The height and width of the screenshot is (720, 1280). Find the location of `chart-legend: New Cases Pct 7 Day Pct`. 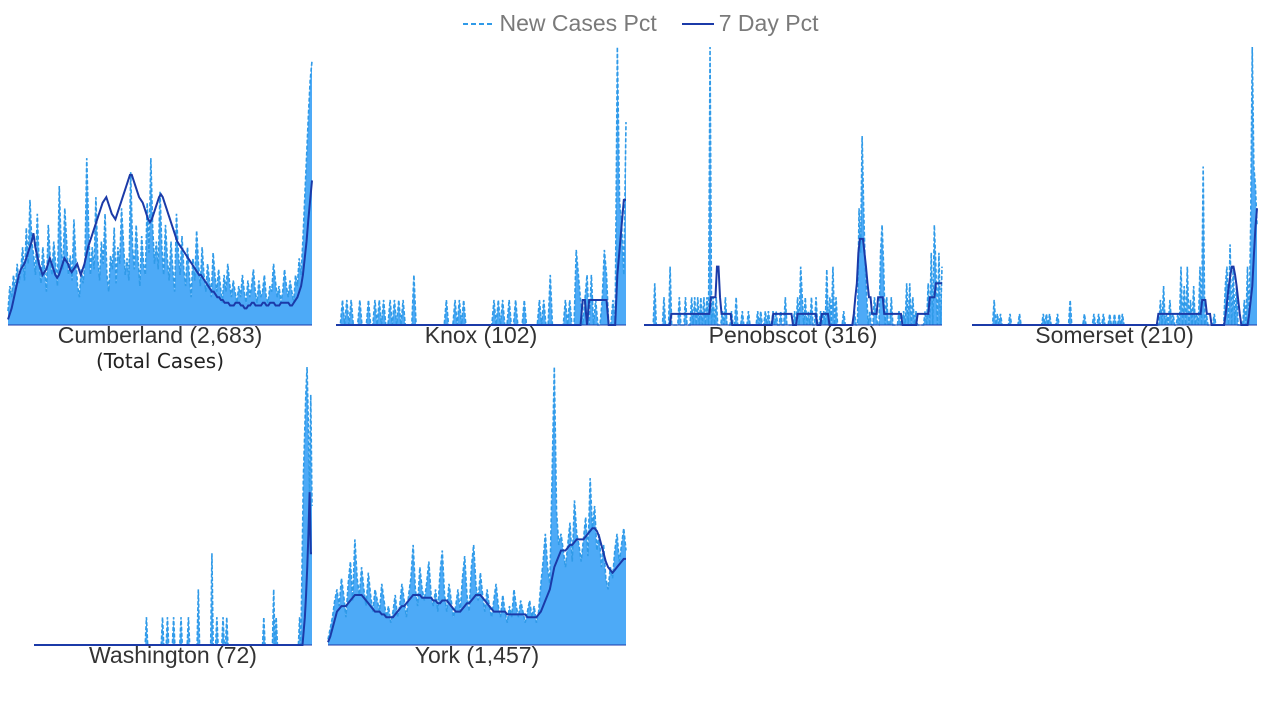

chart-legend: New Cases Pct 7 Day Pct is located at coordinates (640, 23).